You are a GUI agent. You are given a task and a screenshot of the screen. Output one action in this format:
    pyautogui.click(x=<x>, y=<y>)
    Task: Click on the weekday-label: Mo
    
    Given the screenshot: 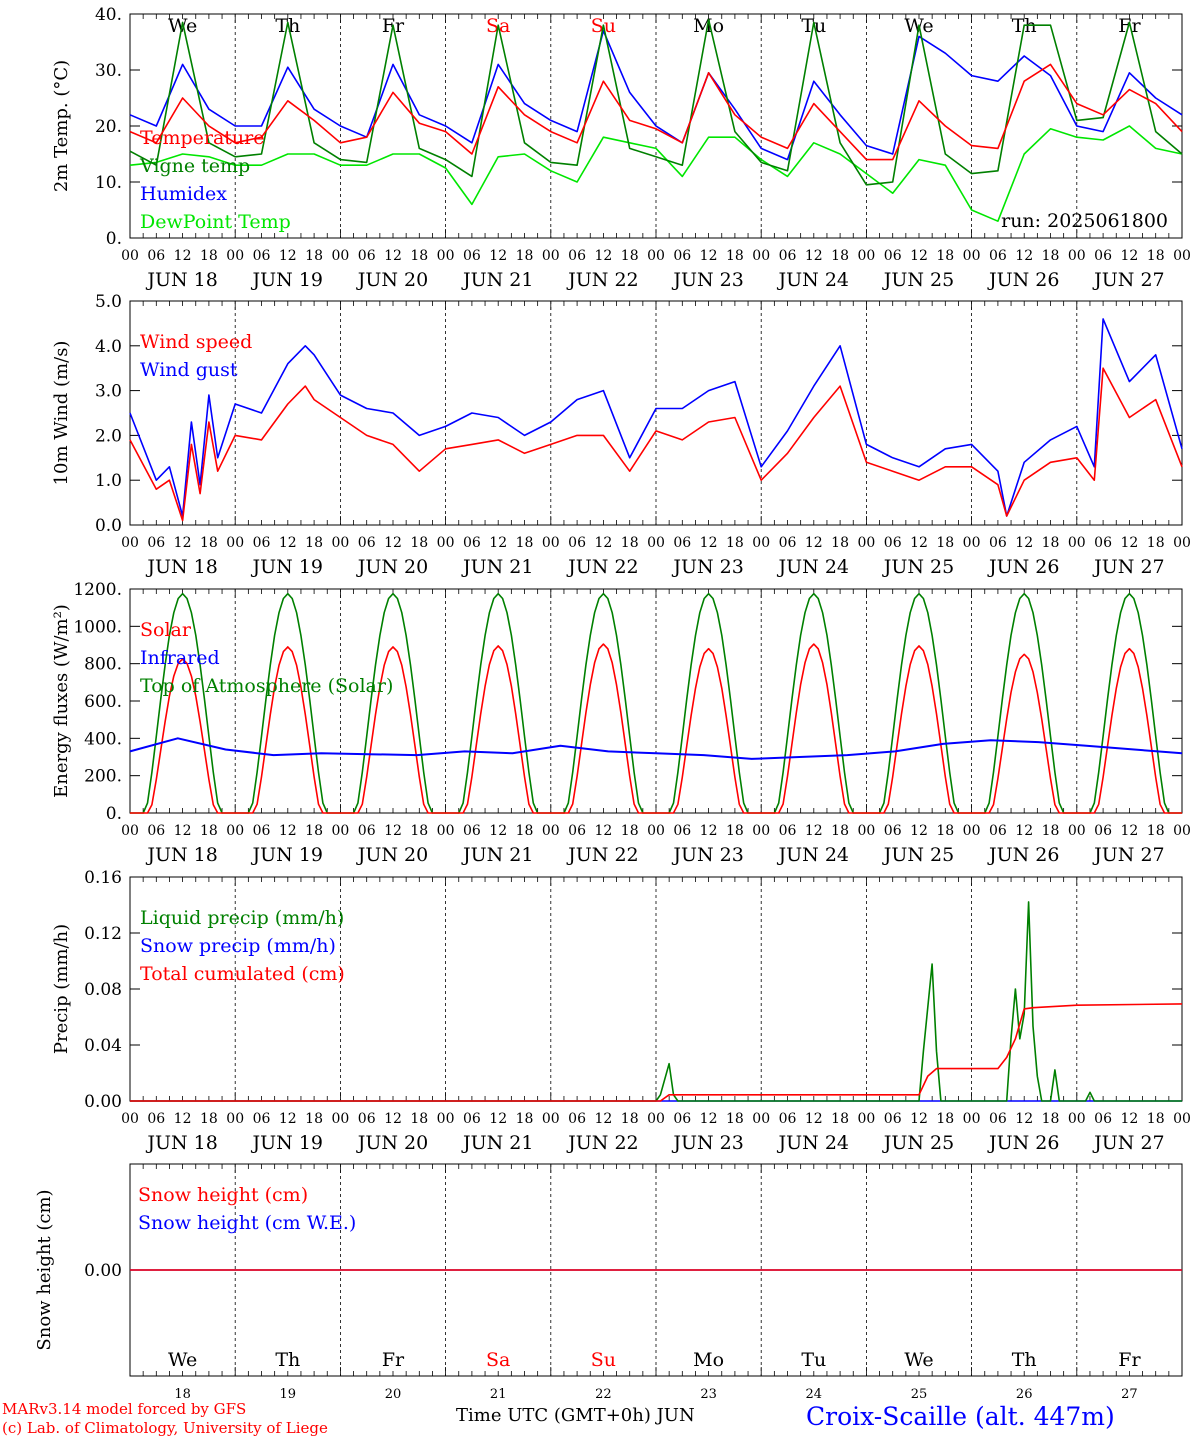 What is the action you would take?
    pyautogui.click(x=708, y=26)
    